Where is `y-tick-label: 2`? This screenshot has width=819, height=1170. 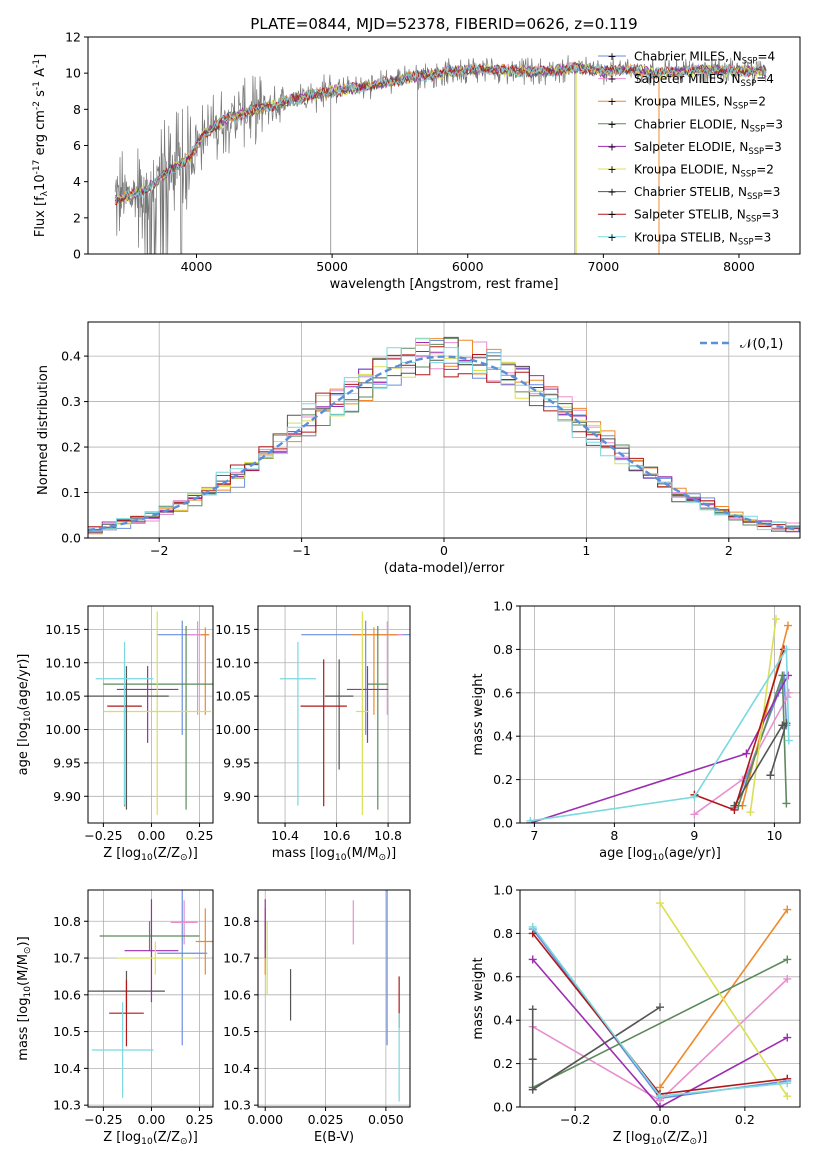 y-tick-label: 2 is located at coordinates (77, 217).